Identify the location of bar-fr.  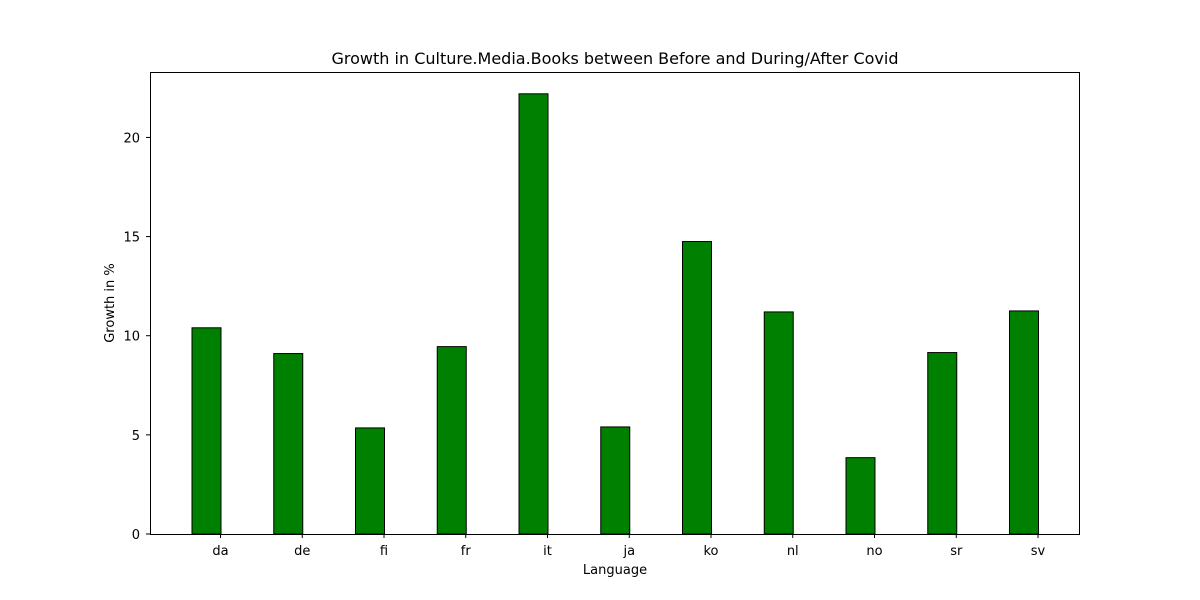
(451, 440).